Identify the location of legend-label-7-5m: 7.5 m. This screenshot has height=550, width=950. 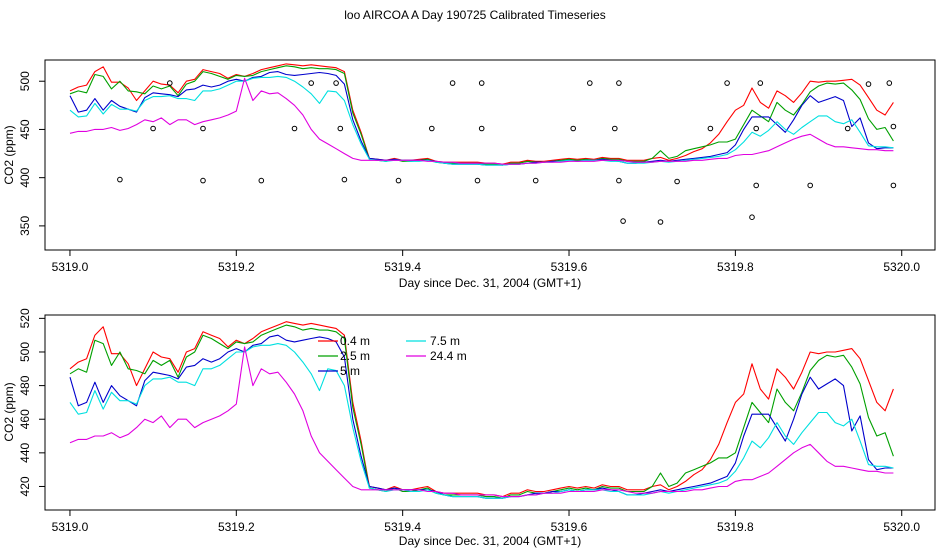
(445, 341).